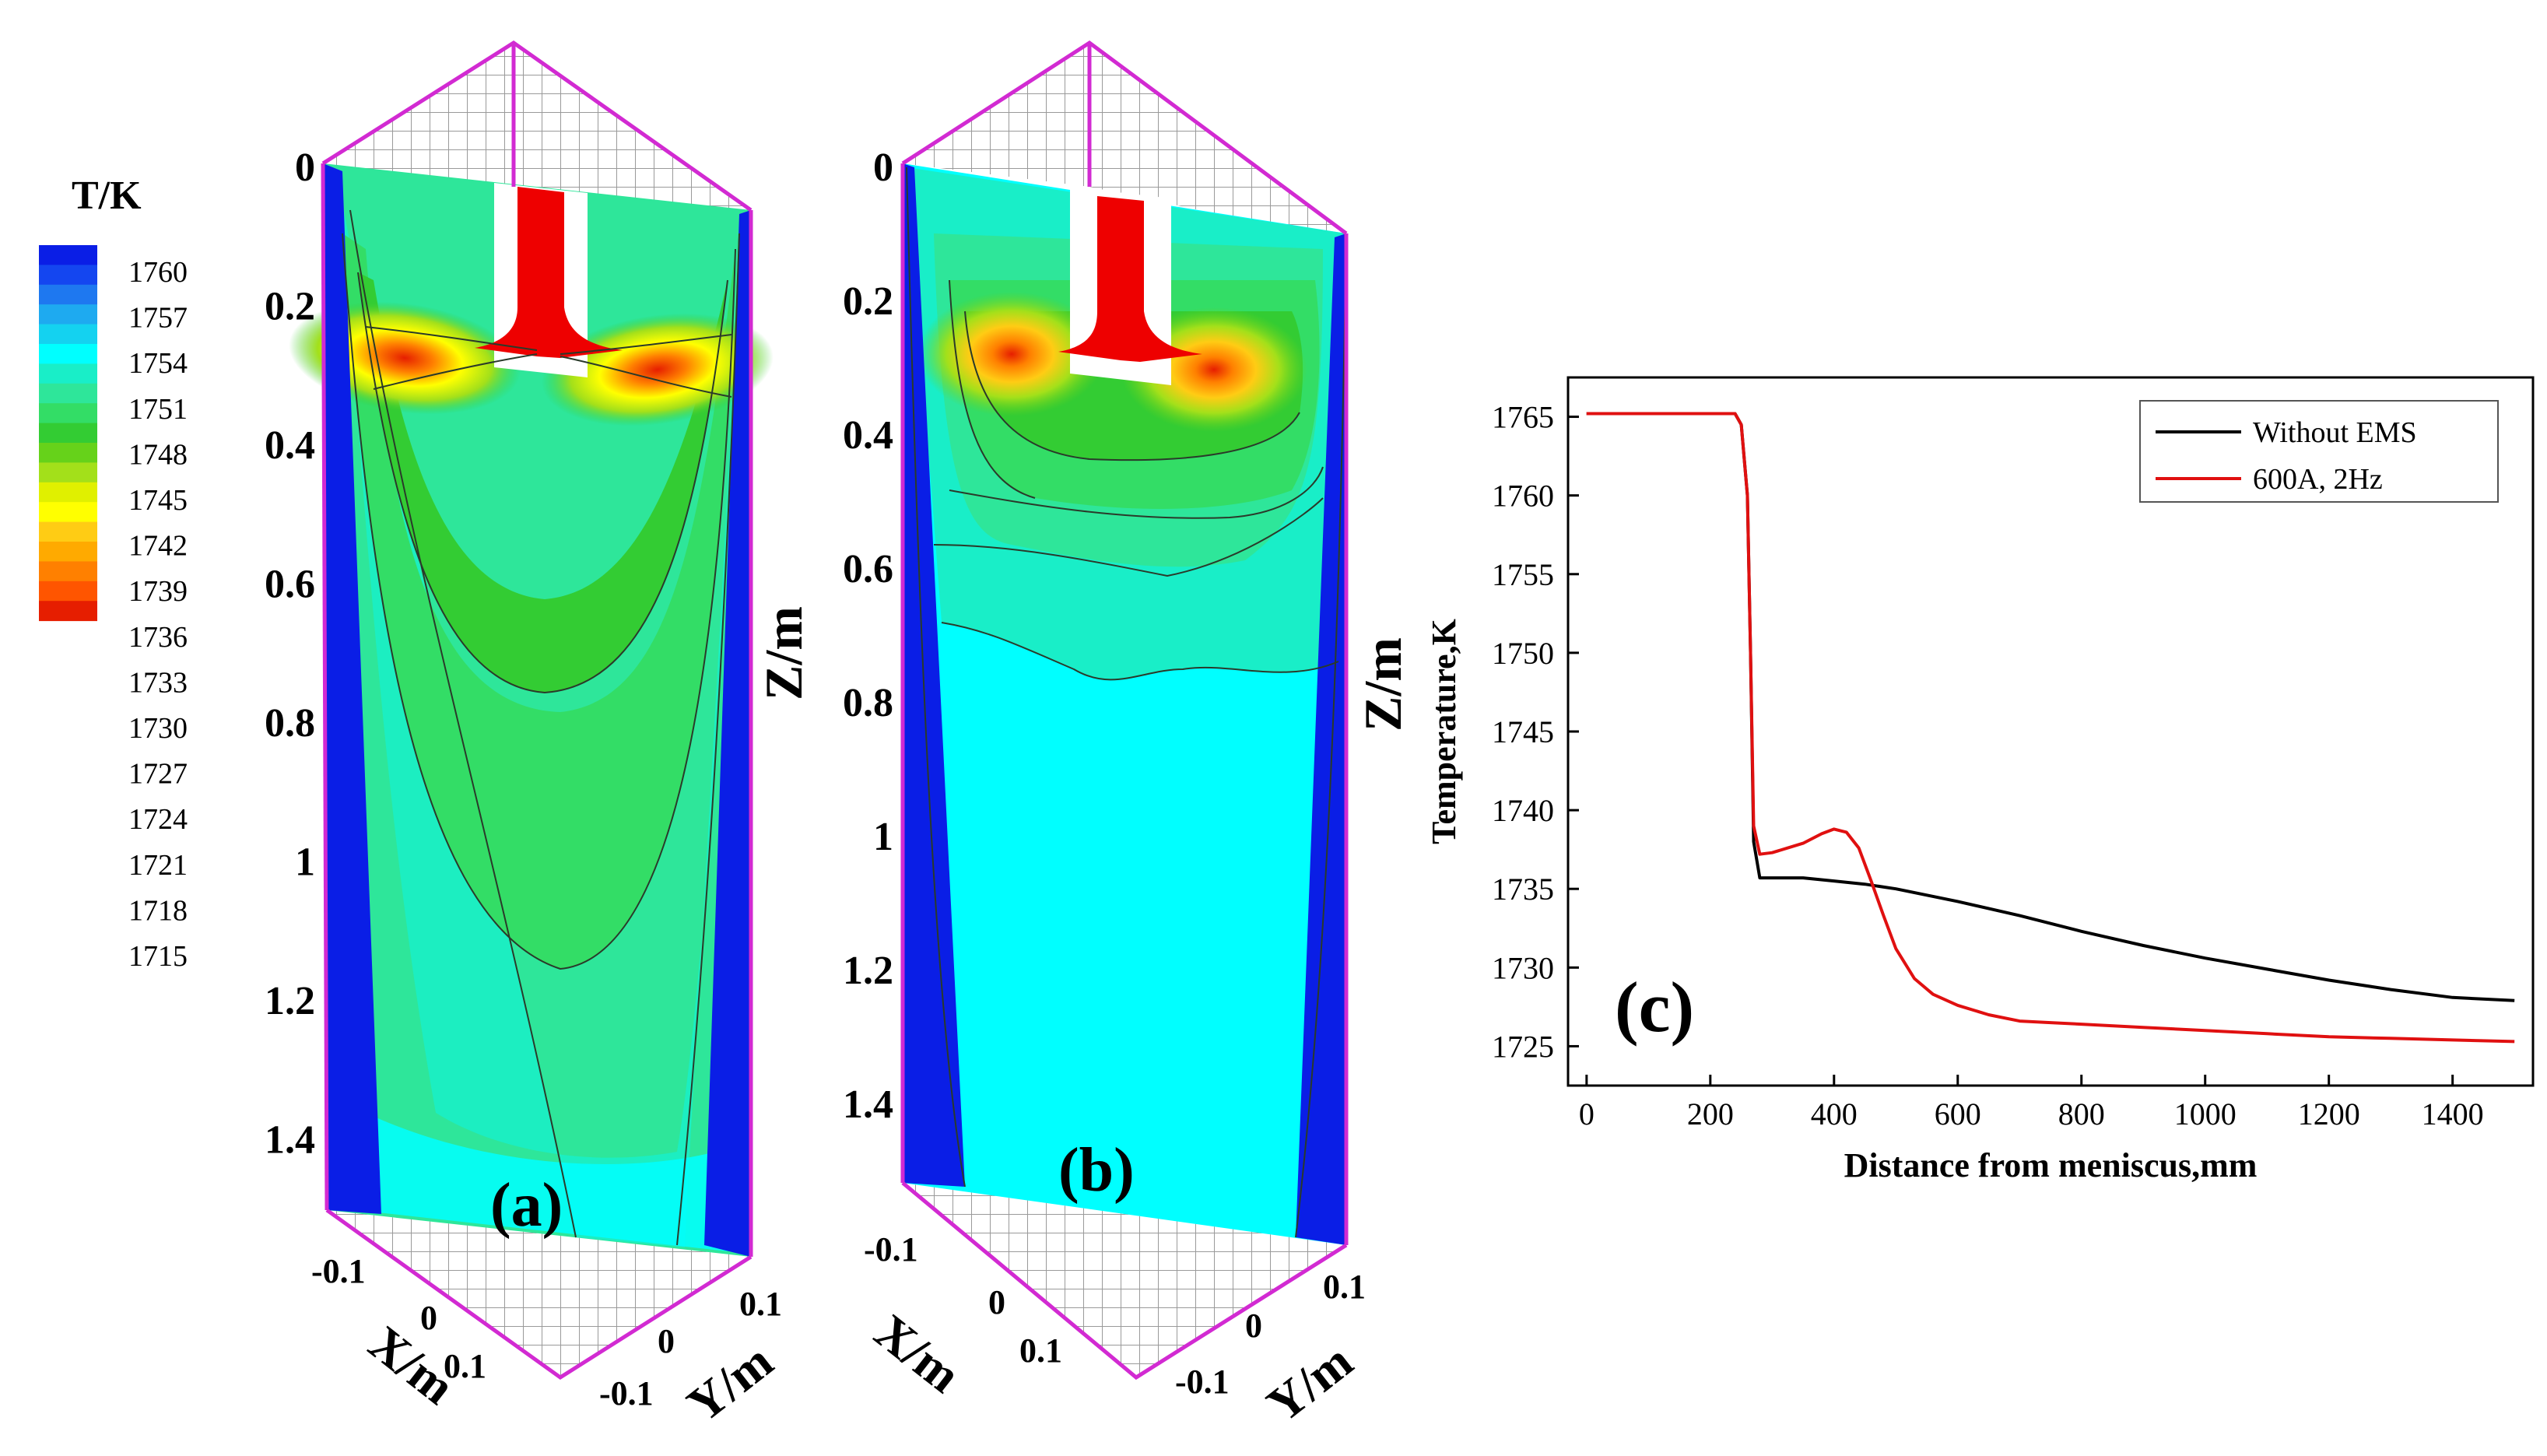  I want to click on panel-b-top-grid-left, so click(996, 115).